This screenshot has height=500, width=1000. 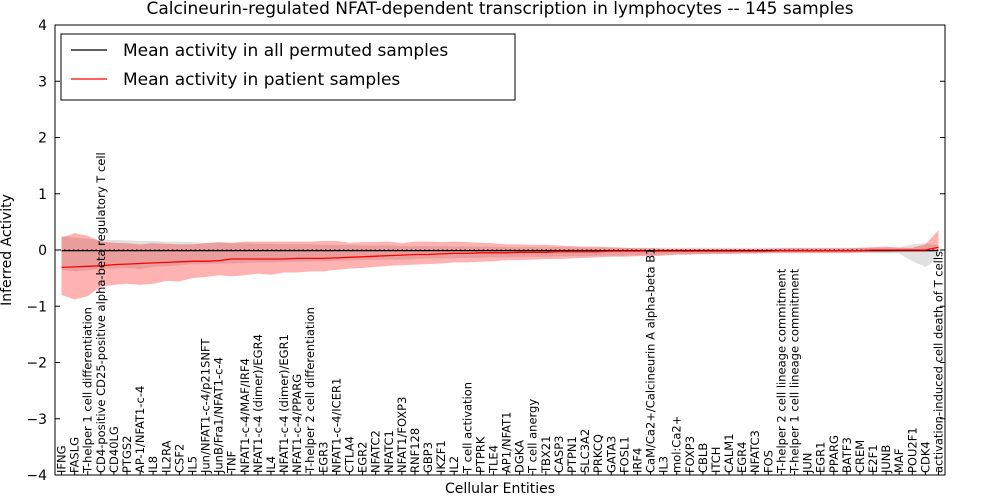 I want to click on x-category-label: EGR3, so click(x=323, y=458).